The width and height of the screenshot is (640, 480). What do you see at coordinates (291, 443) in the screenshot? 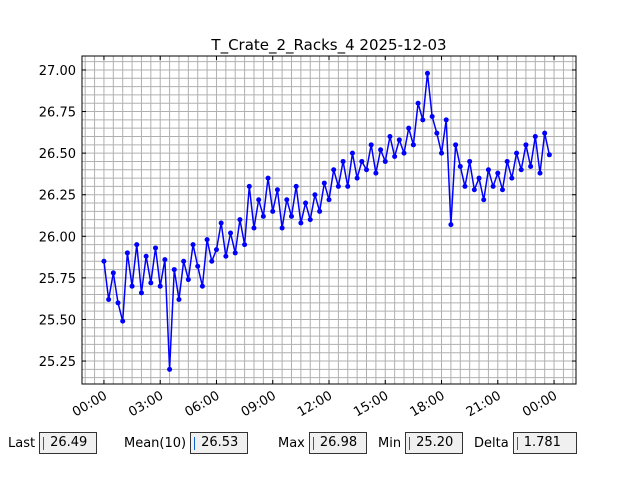
I see `status-label: Max` at bounding box center [291, 443].